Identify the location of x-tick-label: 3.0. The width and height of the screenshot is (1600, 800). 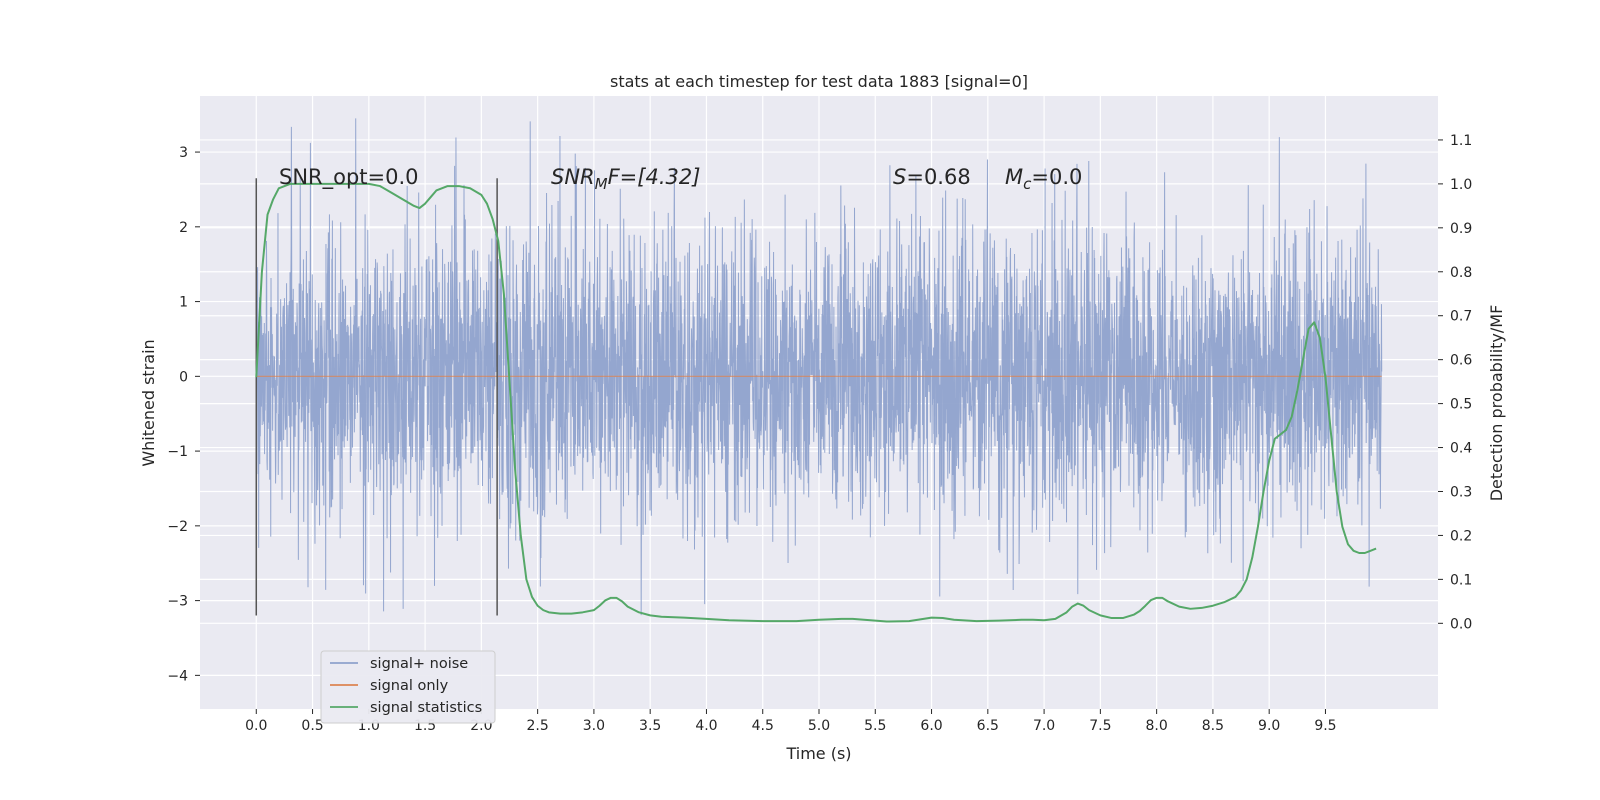
(594, 726).